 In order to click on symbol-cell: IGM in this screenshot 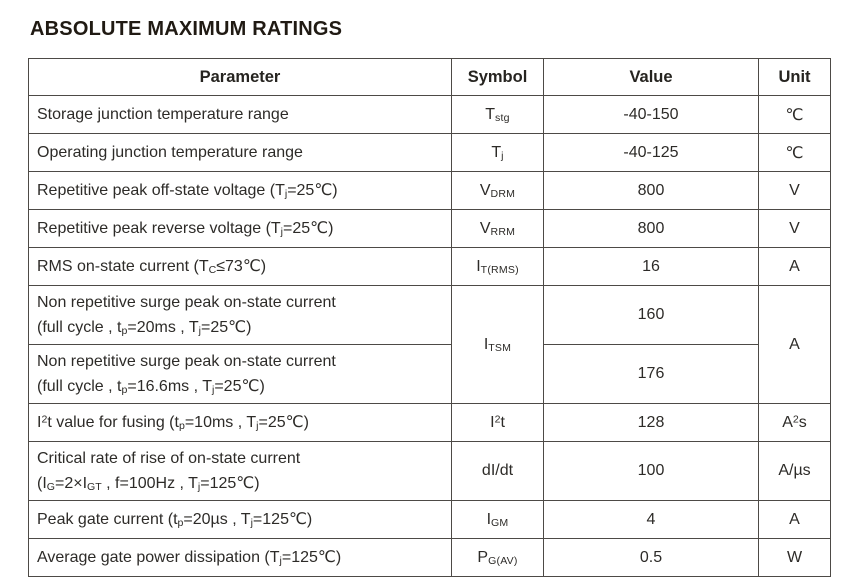, I will do `click(497, 519)`.